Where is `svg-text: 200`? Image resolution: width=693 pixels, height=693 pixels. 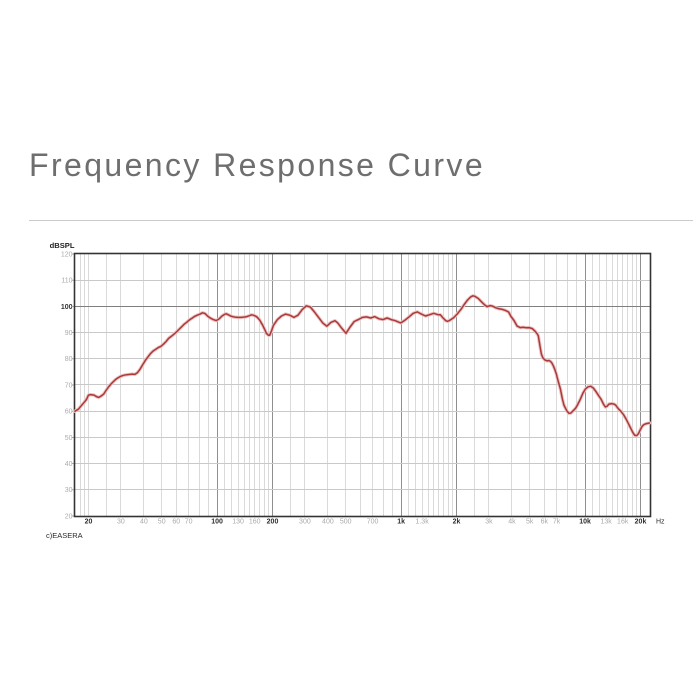
svg-text: 200 is located at coordinates (273, 521).